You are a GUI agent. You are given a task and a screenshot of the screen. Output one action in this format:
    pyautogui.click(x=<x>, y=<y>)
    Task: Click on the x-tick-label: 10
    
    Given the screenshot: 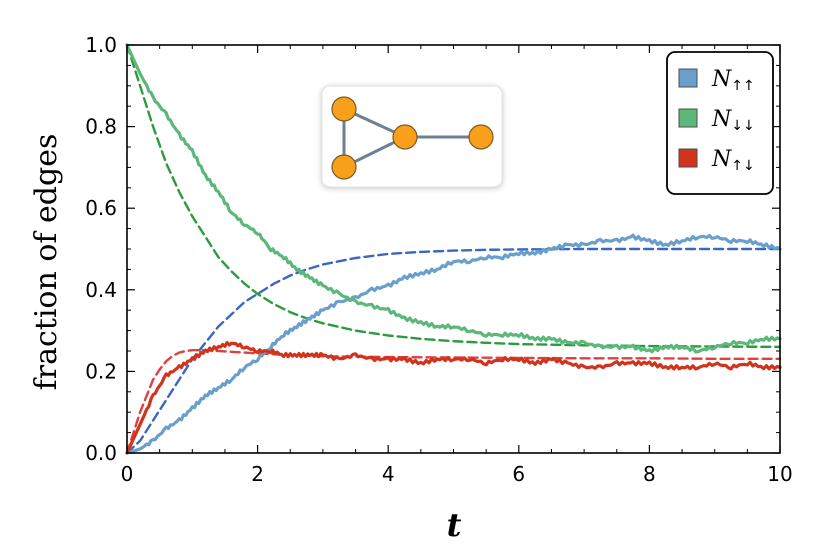 What is the action you would take?
    pyautogui.click(x=779, y=474)
    